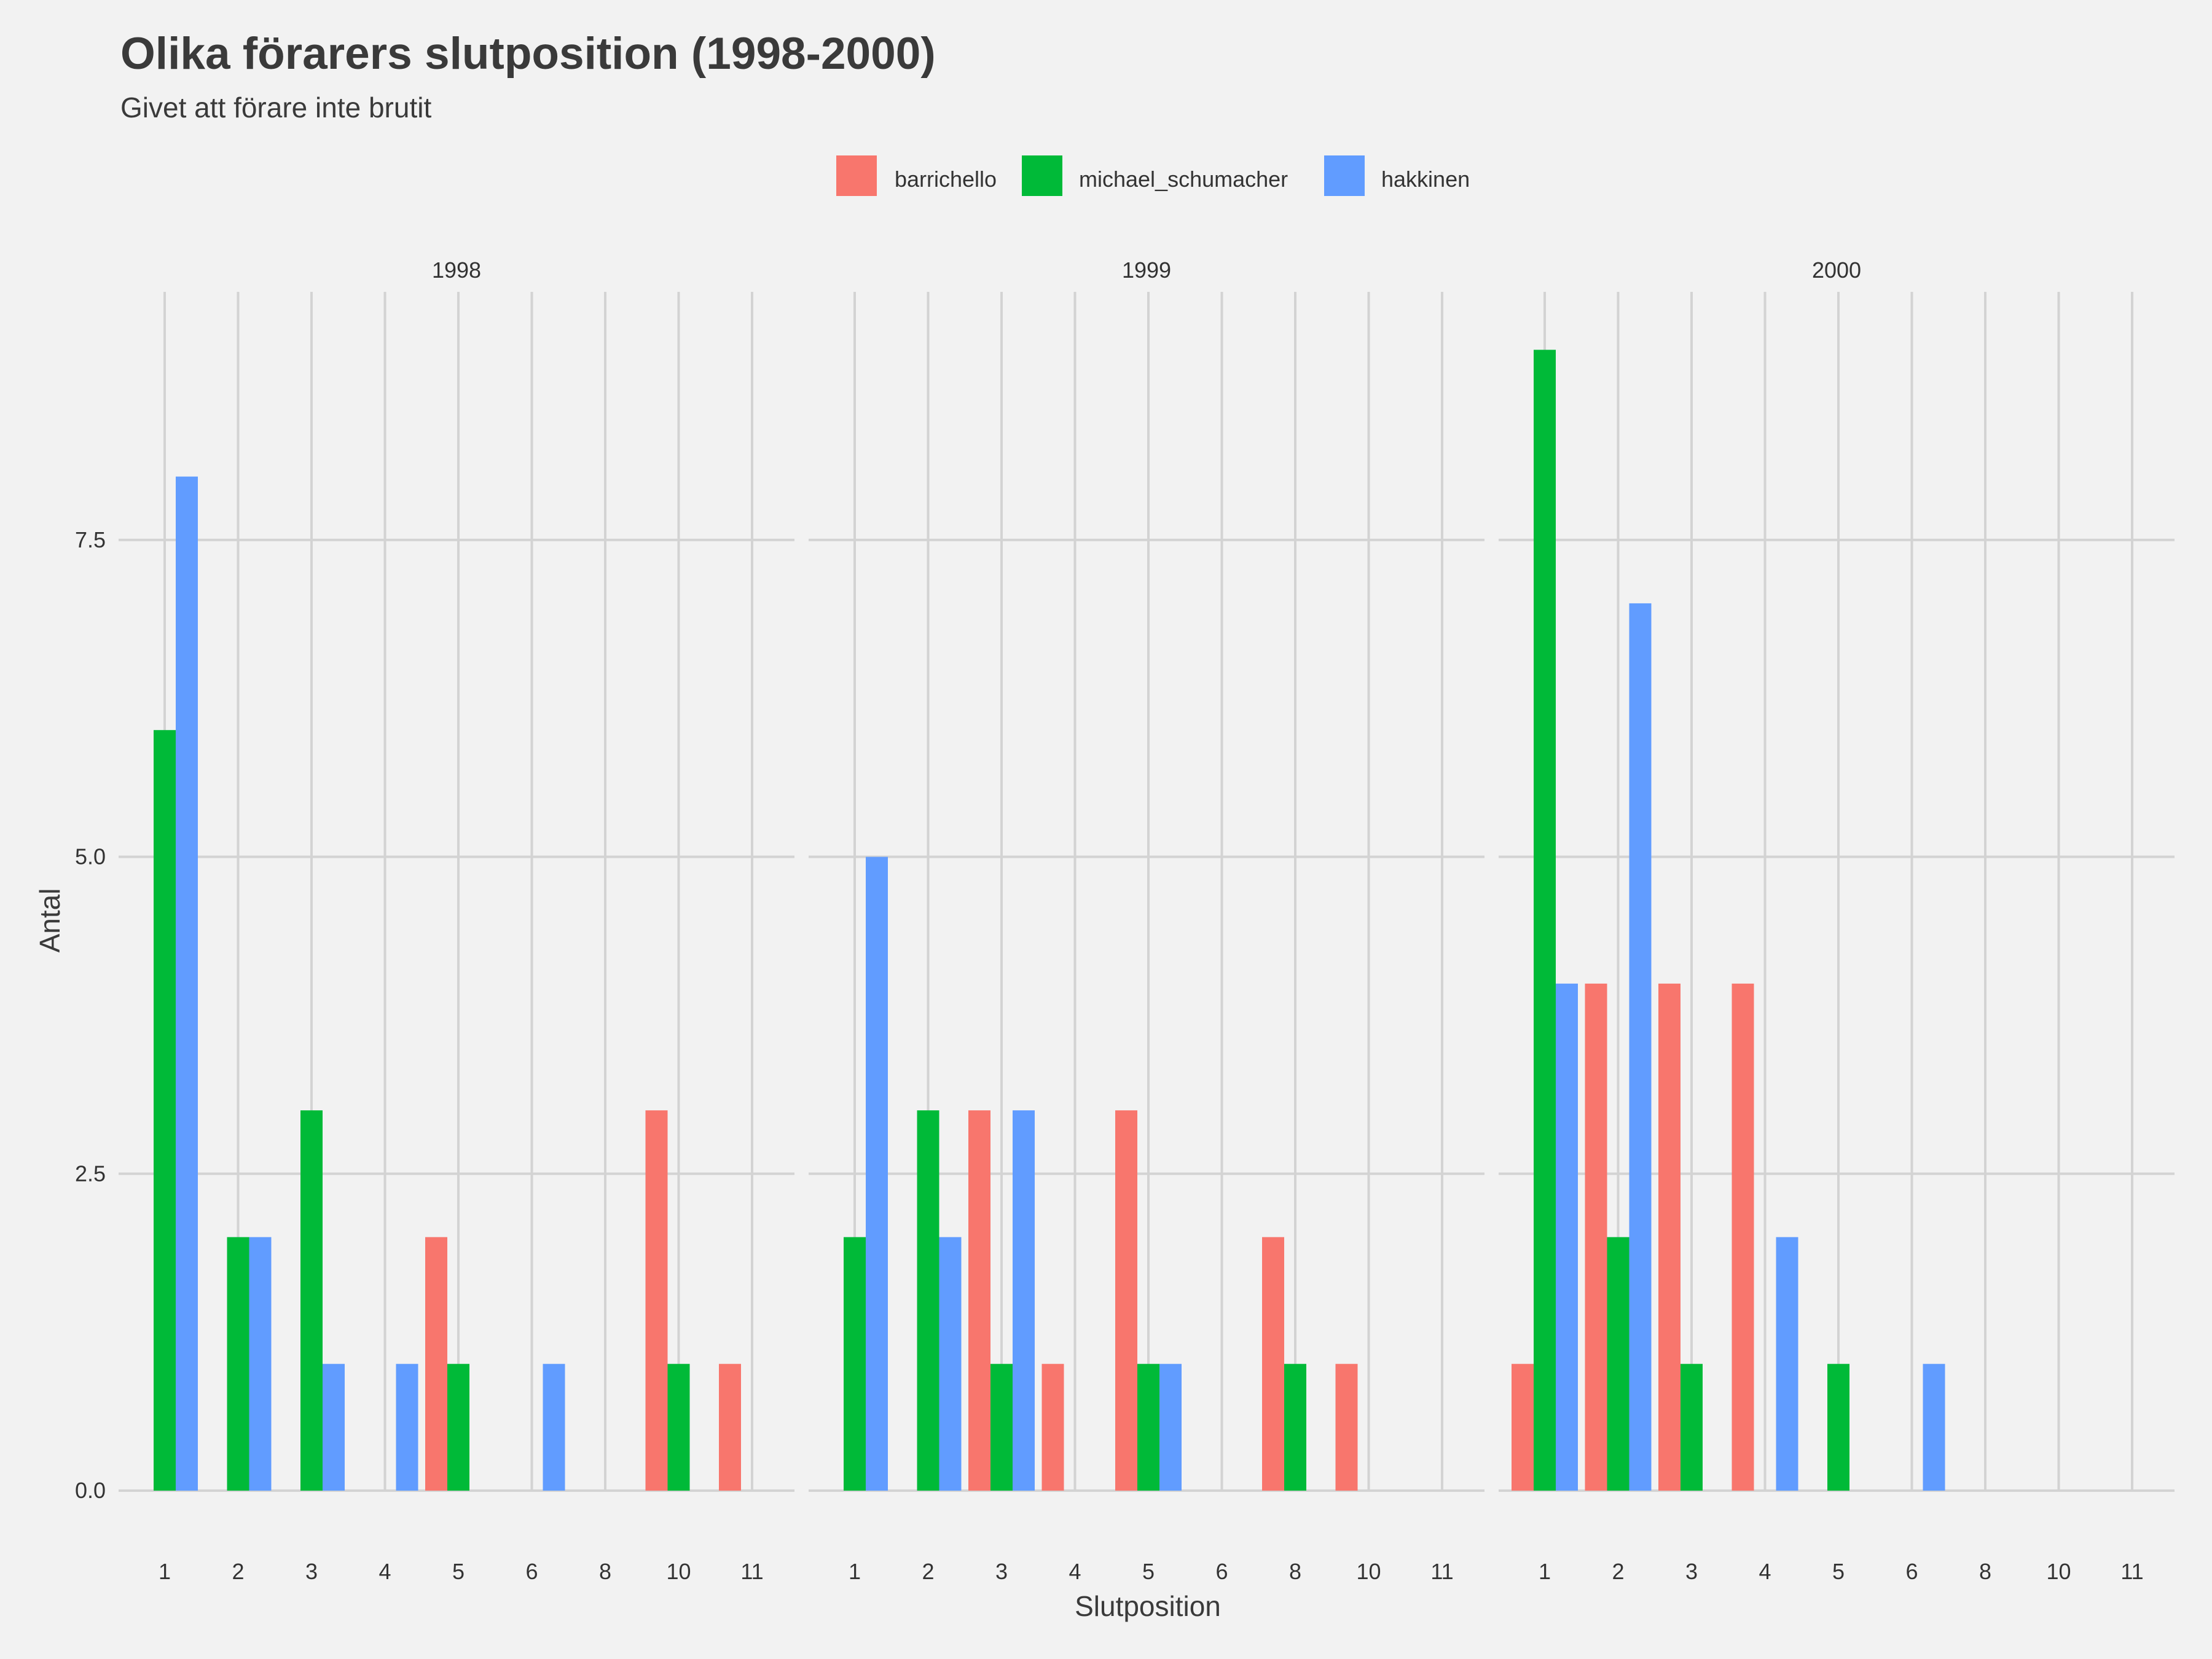  I want to click on facet-label-2000: 2000, so click(1836, 270).